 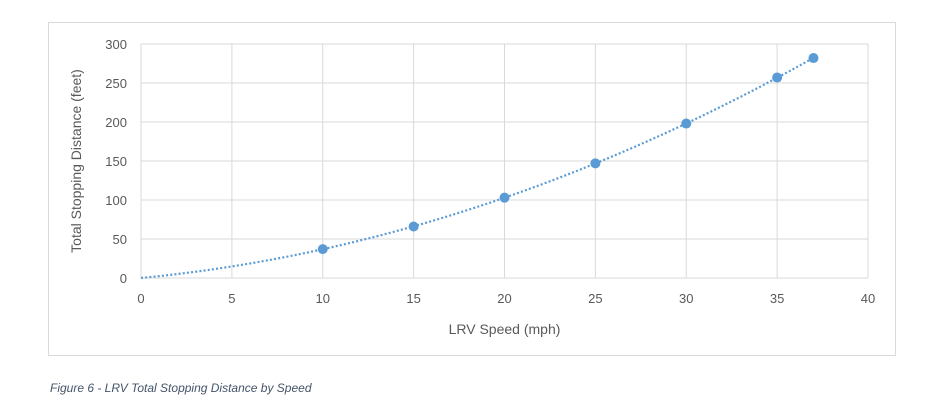 I want to click on x-tick-label: 25, so click(x=595, y=298).